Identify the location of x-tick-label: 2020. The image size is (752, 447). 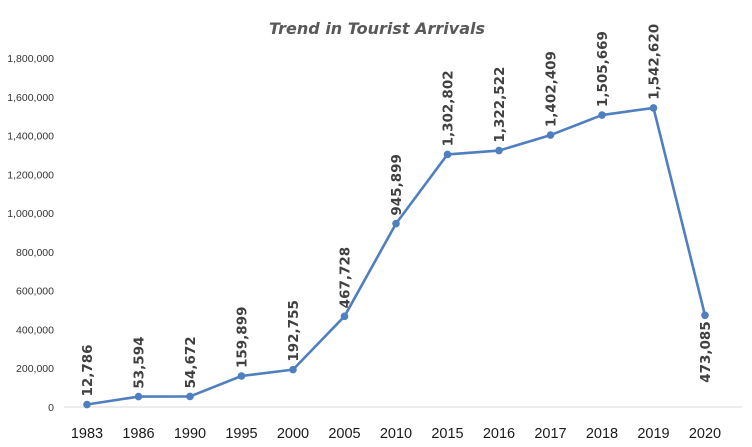
(705, 434).